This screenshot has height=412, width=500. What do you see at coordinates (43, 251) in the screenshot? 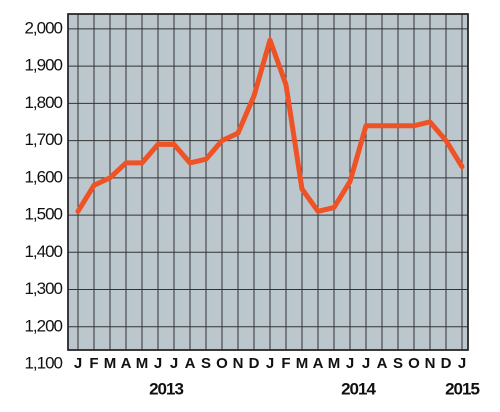
I see `y-tick-label: 1,400` at bounding box center [43, 251].